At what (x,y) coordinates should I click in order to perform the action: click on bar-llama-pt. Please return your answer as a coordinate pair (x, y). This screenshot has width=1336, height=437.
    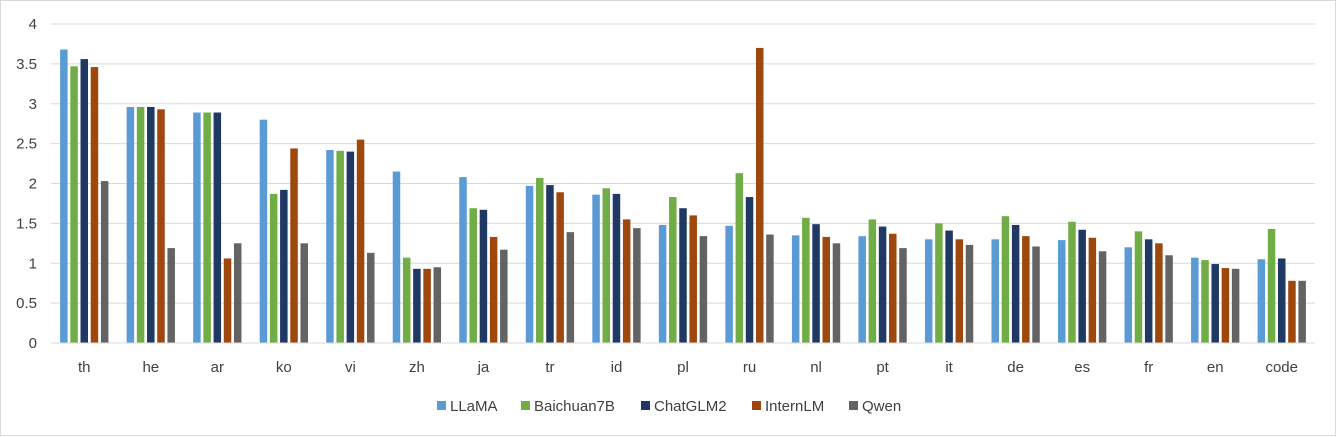
    Looking at the image, I should click on (862, 289).